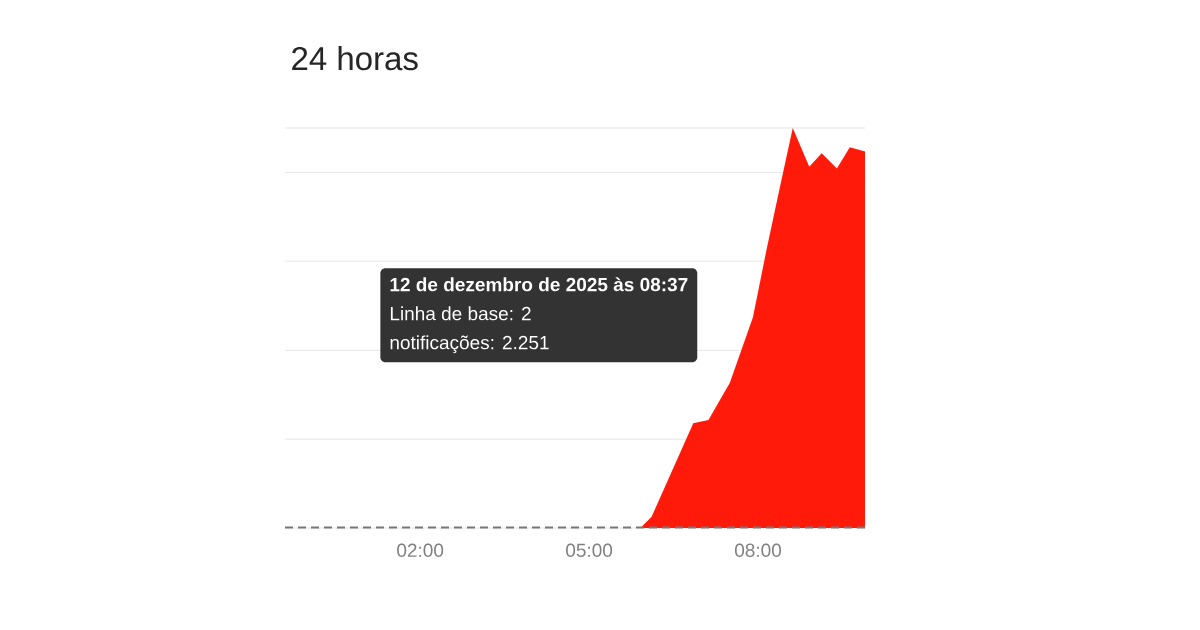 The width and height of the screenshot is (1200, 630). What do you see at coordinates (539, 284) in the screenshot?
I see `annotation: 12 de dezembro de 2025 às 08:37` at bounding box center [539, 284].